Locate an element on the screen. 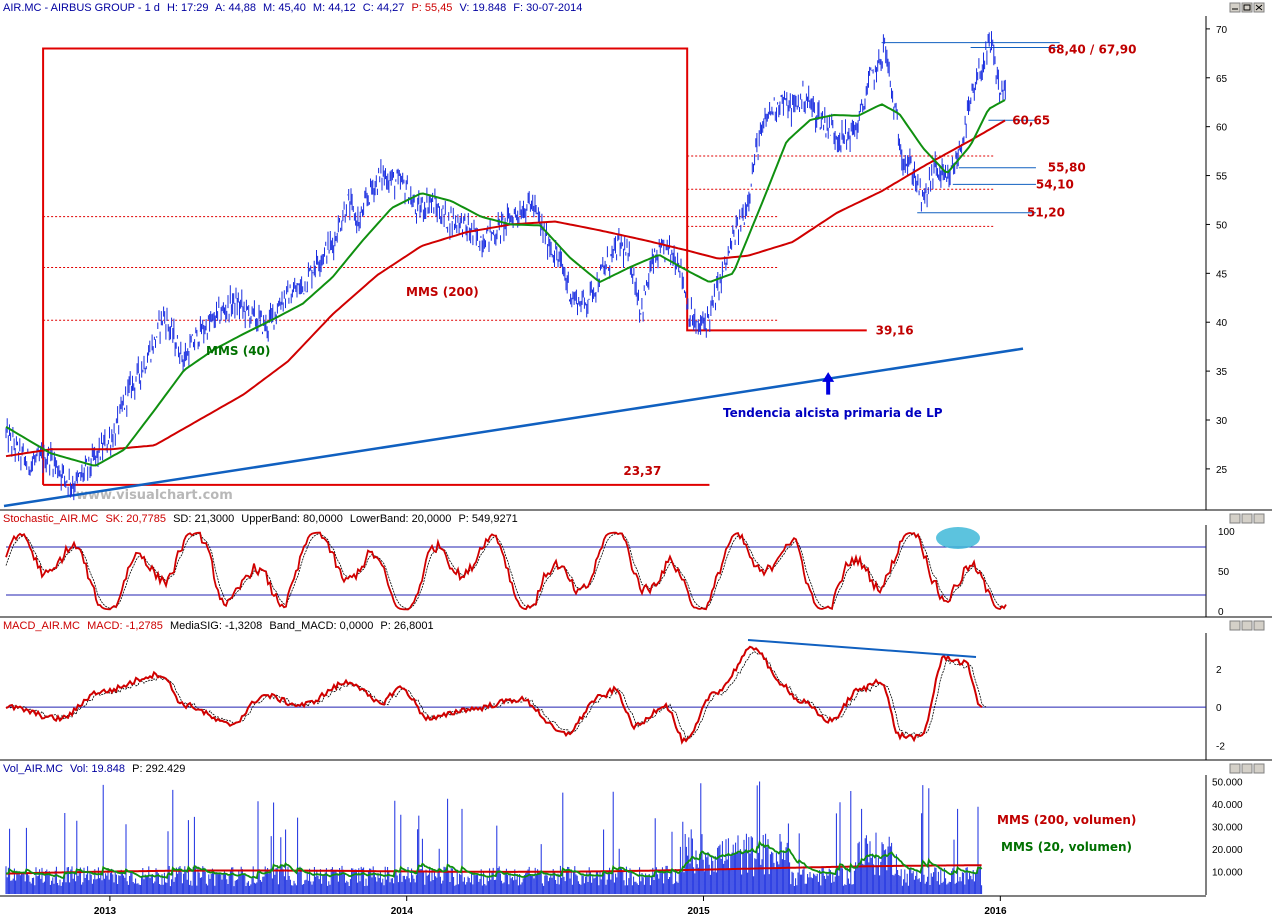 The width and height of the screenshot is (1272, 917). watermark: www.visualchart.com is located at coordinates (154, 495).